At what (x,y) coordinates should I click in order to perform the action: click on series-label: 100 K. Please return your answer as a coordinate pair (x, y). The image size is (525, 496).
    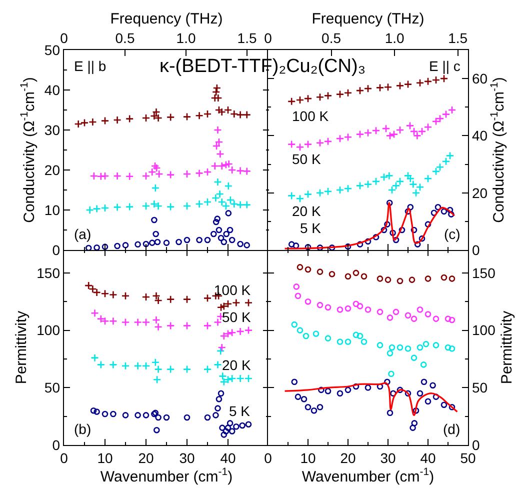
    Looking at the image, I should click on (233, 290).